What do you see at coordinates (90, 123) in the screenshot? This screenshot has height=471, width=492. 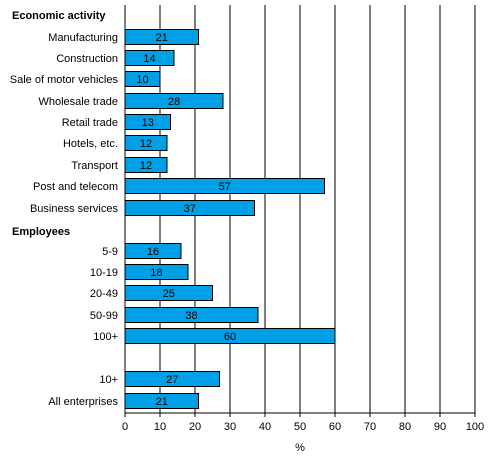 I see `category-label: Retail trade` at bounding box center [90, 123].